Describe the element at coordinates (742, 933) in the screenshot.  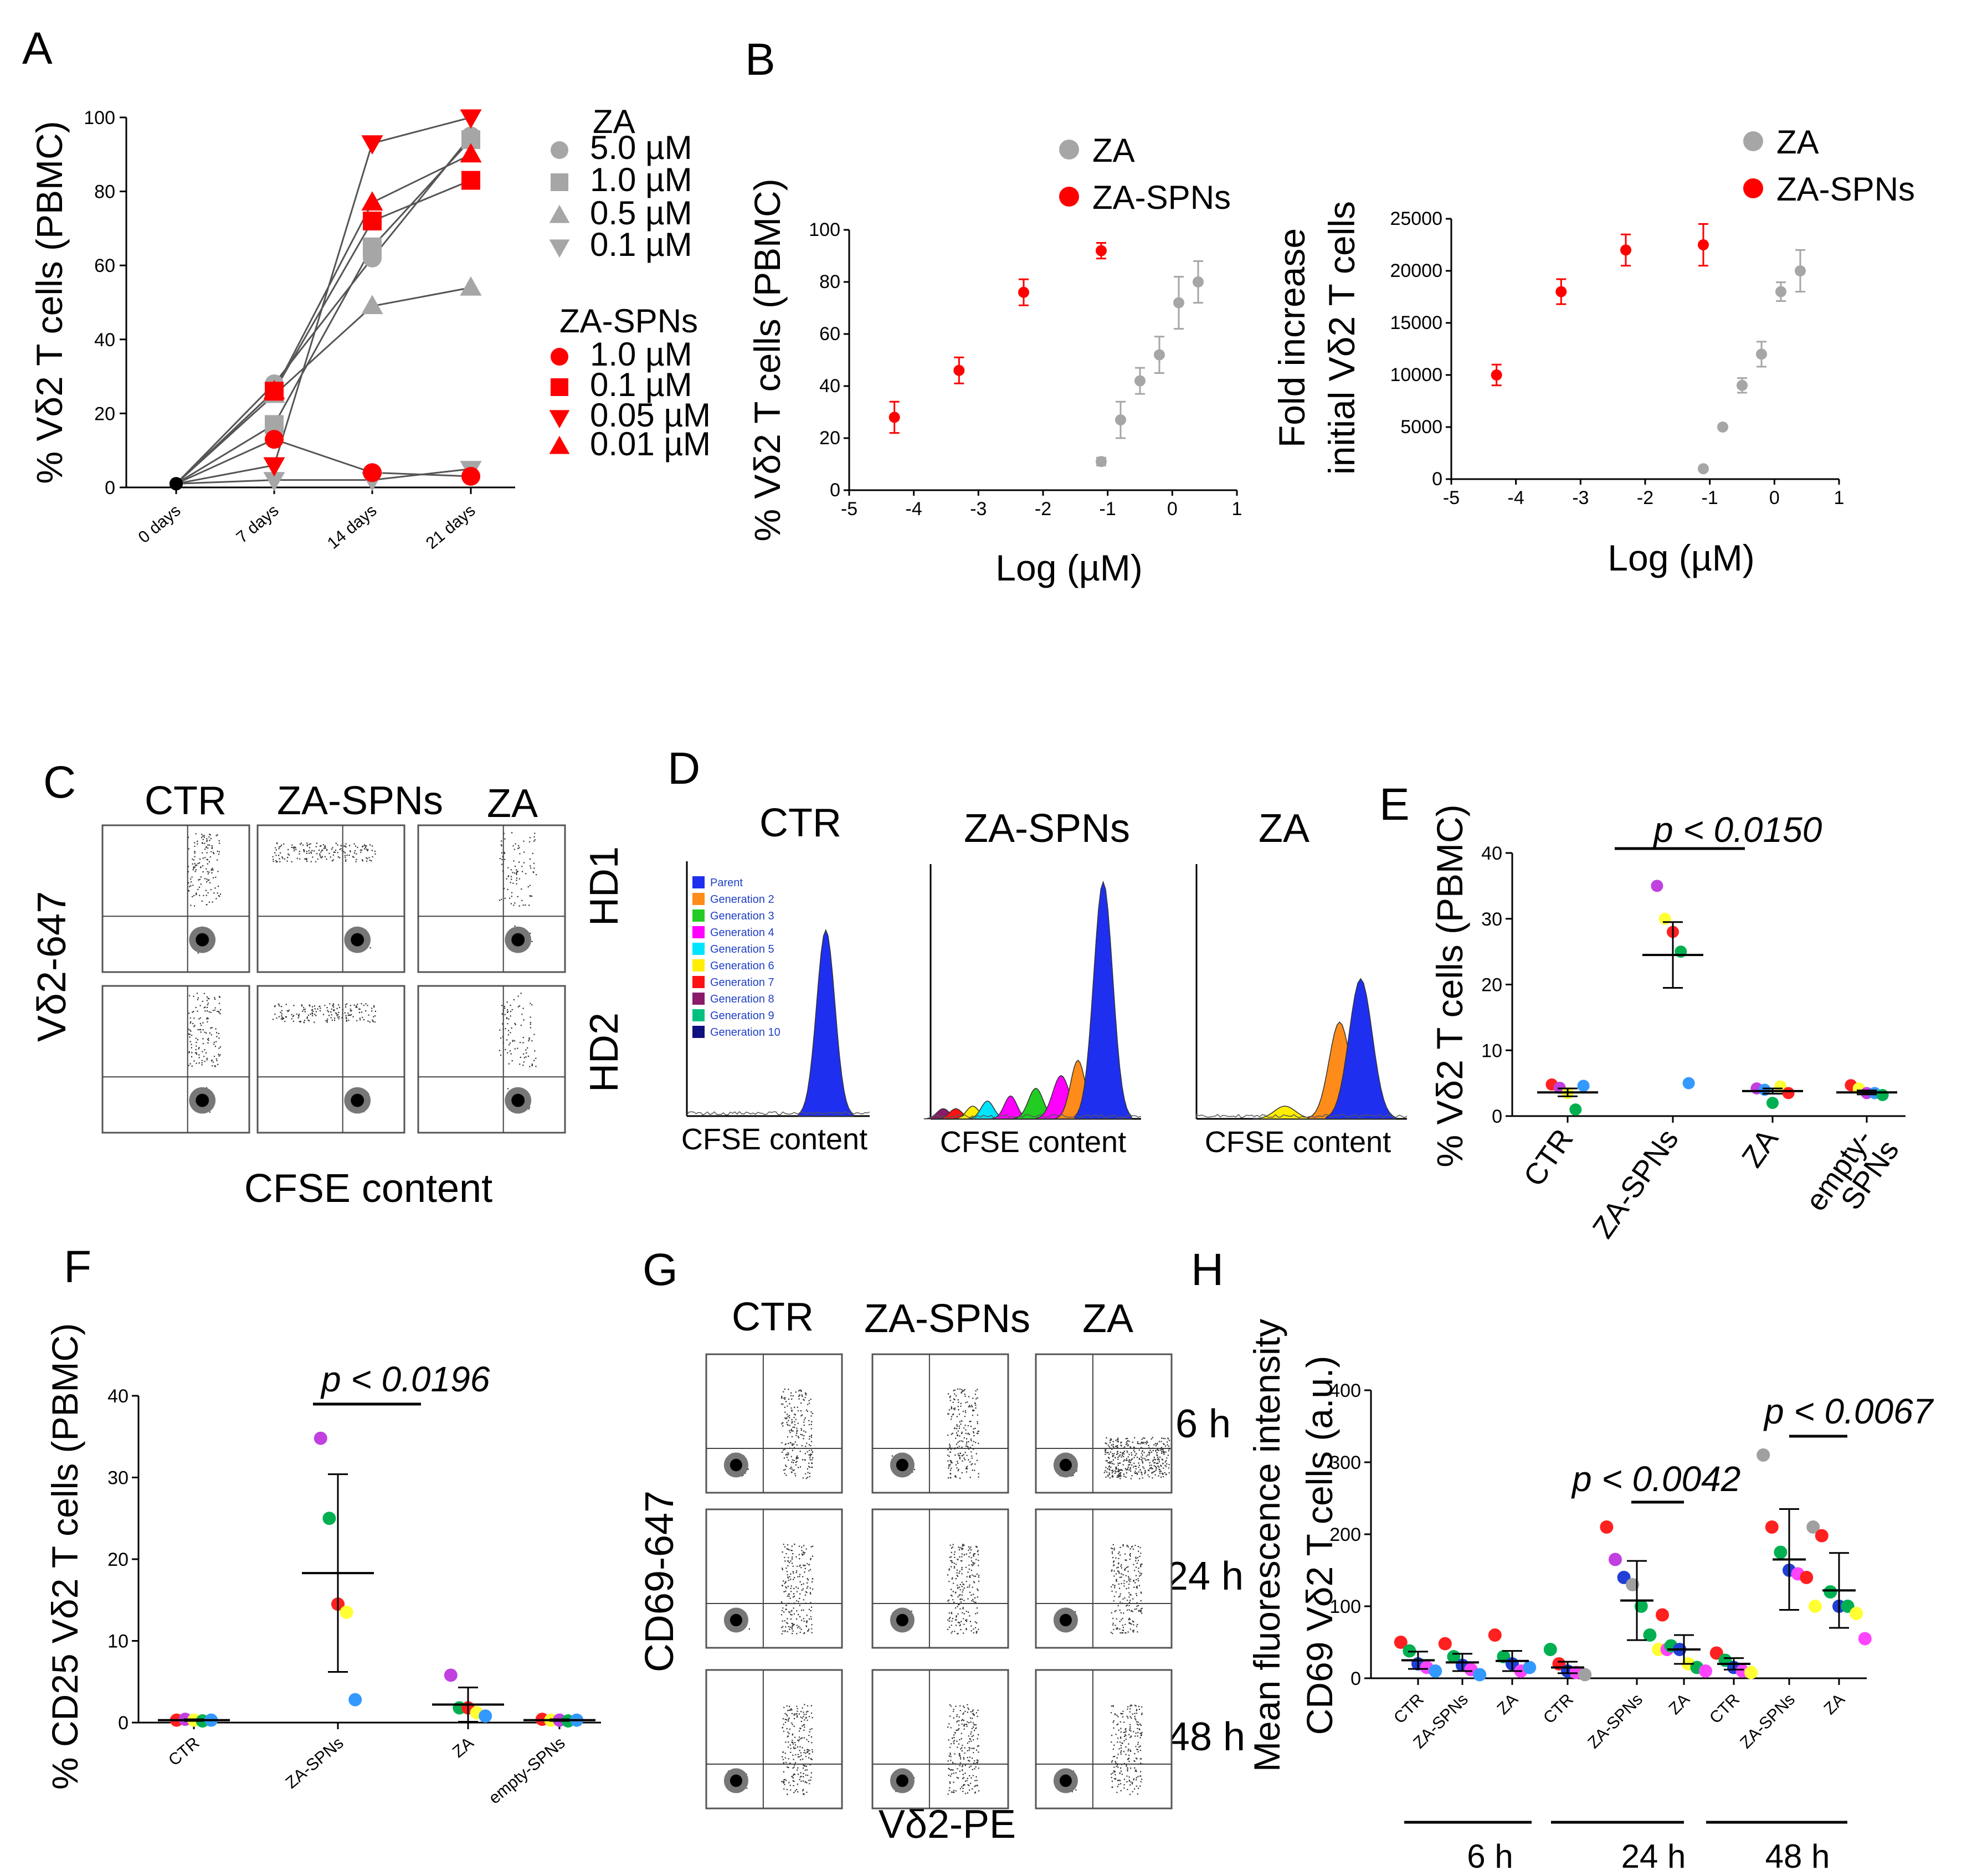
I see `d-legend-label: Generation 4` at that location.